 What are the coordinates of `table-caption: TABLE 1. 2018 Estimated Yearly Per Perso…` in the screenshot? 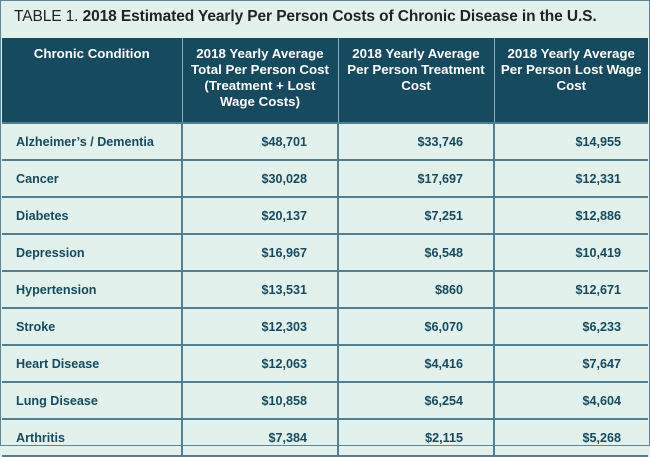 It's located at (305, 17).